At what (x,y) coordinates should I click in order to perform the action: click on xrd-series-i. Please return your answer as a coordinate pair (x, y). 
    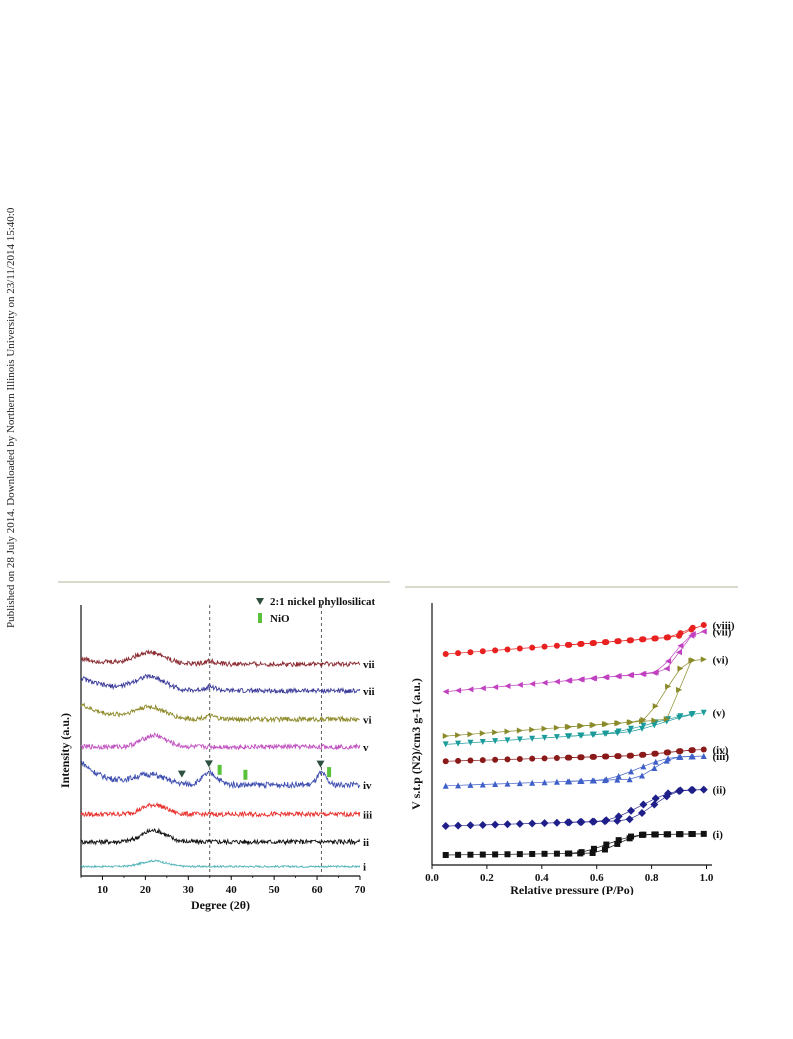
    Looking at the image, I should click on (220, 864).